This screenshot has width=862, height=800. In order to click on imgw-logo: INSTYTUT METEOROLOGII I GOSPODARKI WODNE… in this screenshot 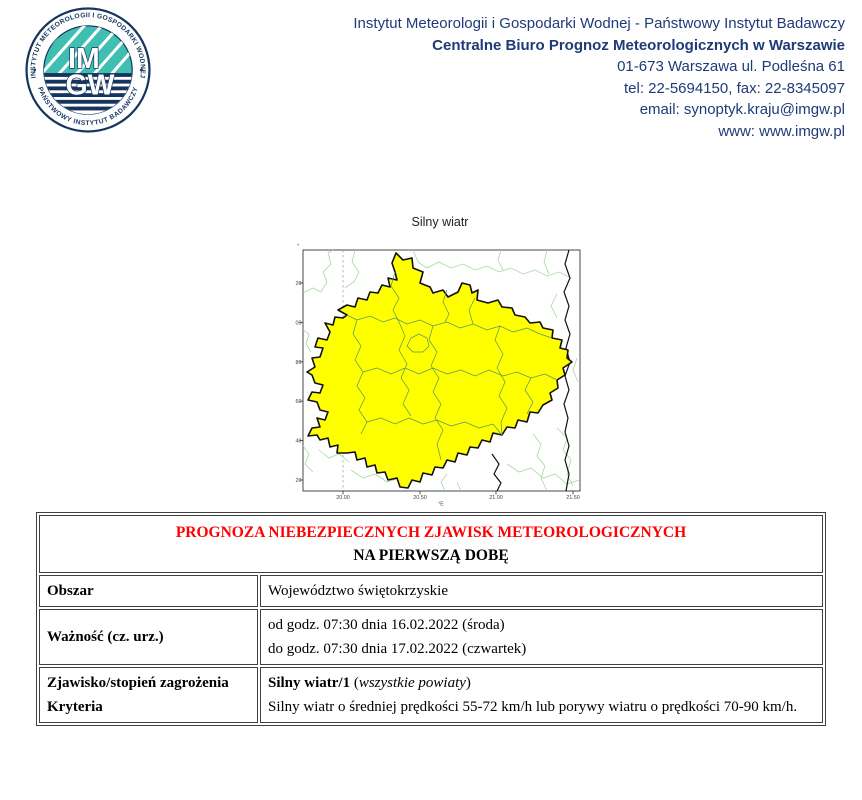, I will do `click(88, 70)`.